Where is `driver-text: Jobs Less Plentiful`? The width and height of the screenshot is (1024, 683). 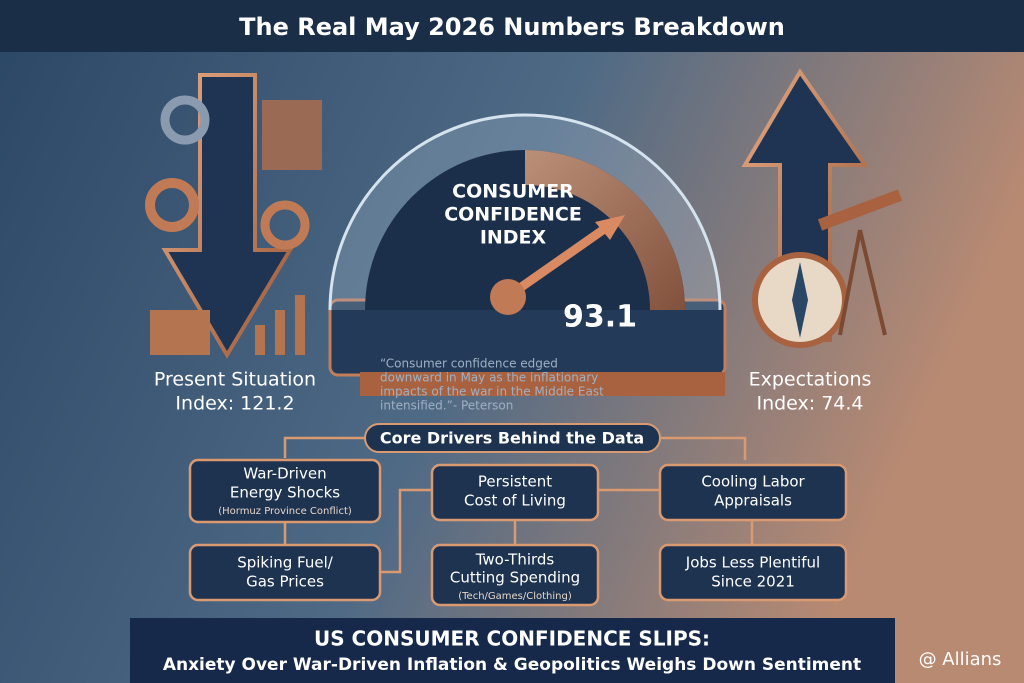 driver-text: Jobs Less Plentiful is located at coordinates (752, 563).